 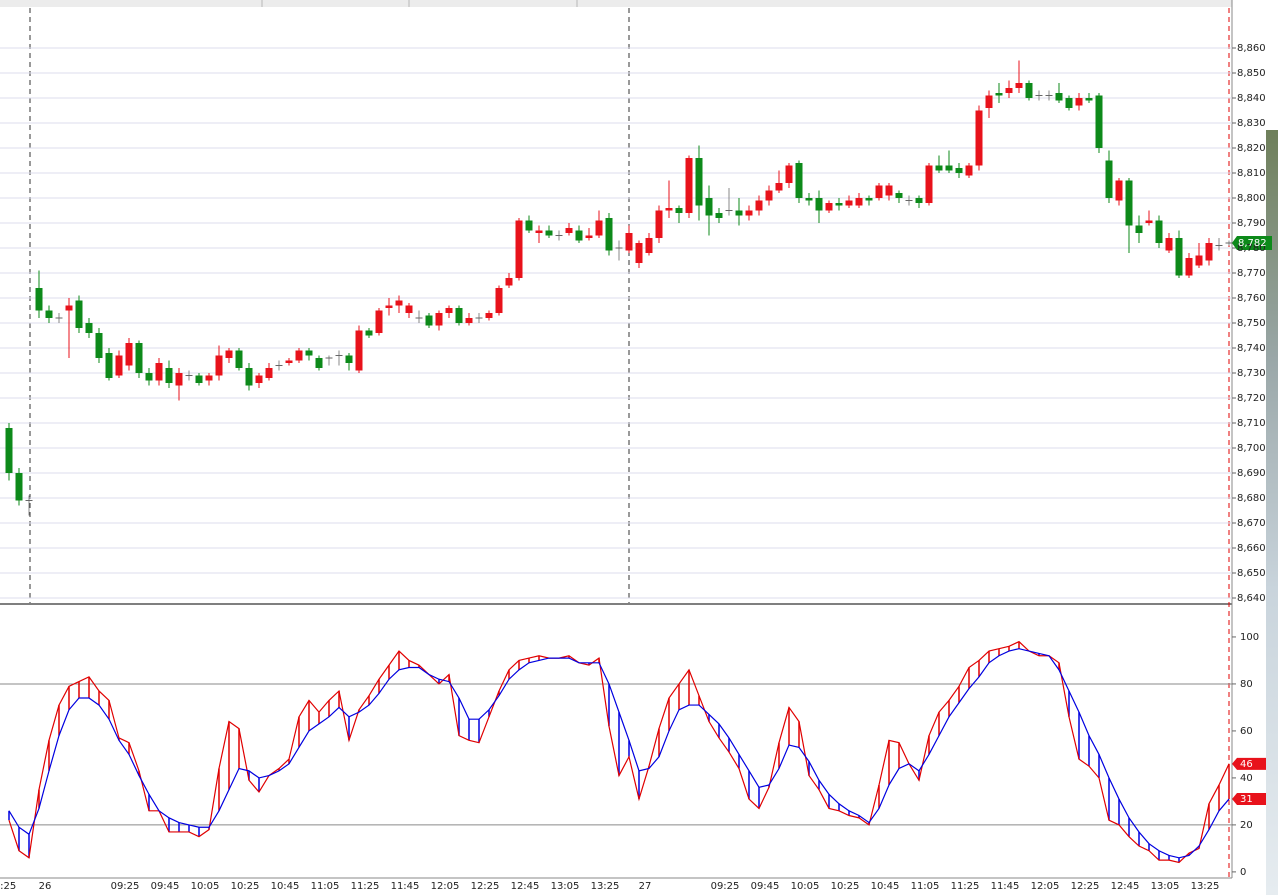 I want to click on y-tick-label: 40, so click(x=1246, y=778).